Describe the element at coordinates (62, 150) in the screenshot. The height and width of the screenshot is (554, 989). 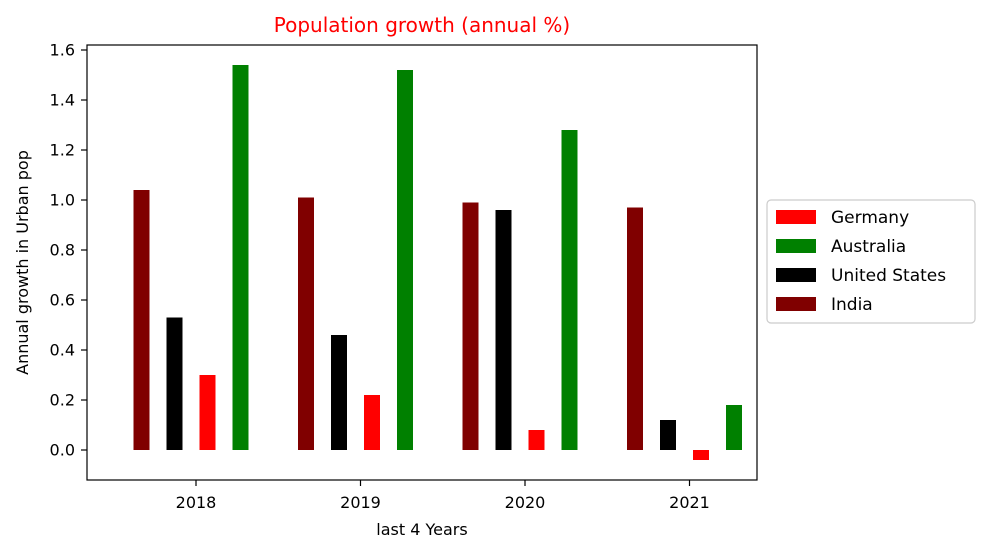
I see `y-tick-label: 1.2` at that location.